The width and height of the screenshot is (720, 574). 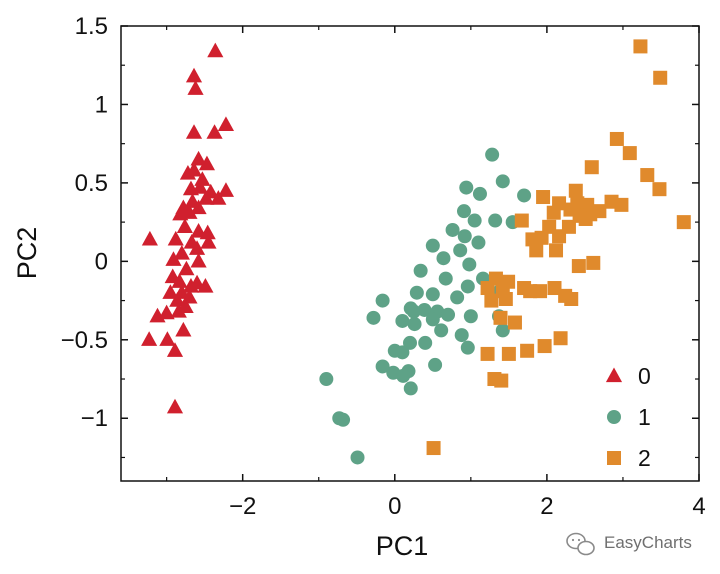 I want to click on watermark: EasyCharts, so click(x=629, y=544).